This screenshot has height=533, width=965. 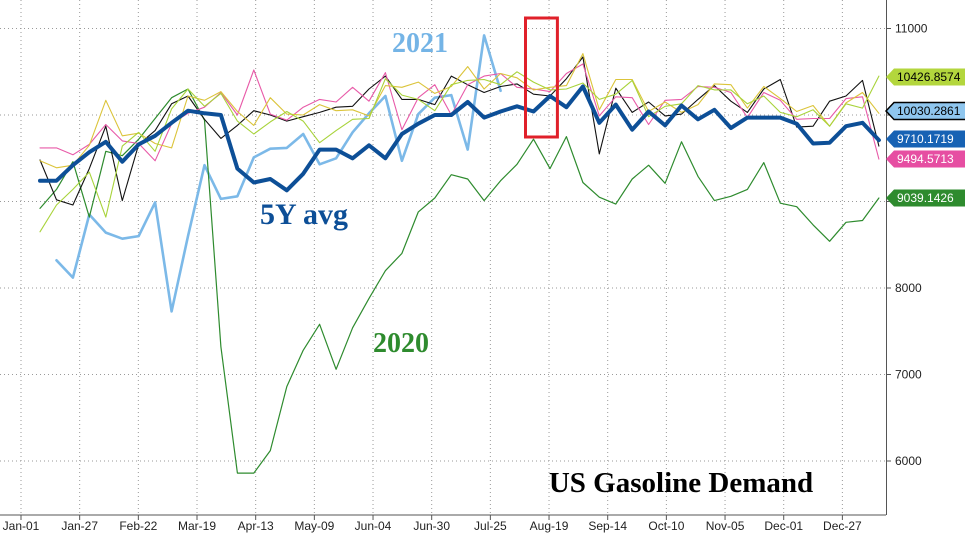 I want to click on last-value-label: 9710.1719, so click(x=925, y=139).